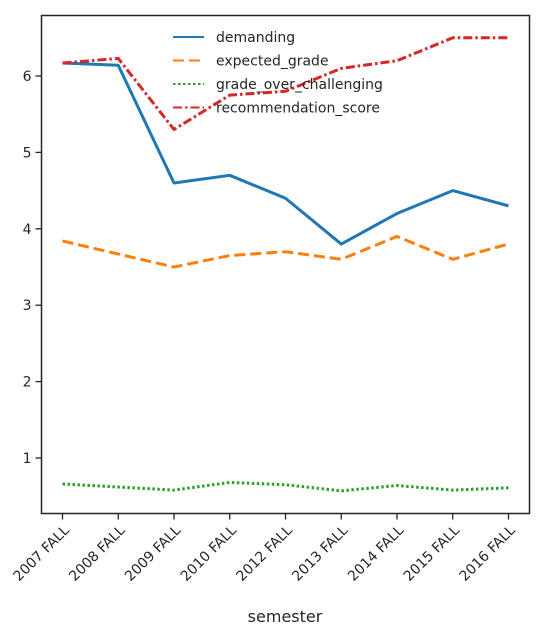 Image resolution: width=550 pixels, height=635 pixels. I want to click on x-tick-label: 2010 FALL, so click(209, 553).